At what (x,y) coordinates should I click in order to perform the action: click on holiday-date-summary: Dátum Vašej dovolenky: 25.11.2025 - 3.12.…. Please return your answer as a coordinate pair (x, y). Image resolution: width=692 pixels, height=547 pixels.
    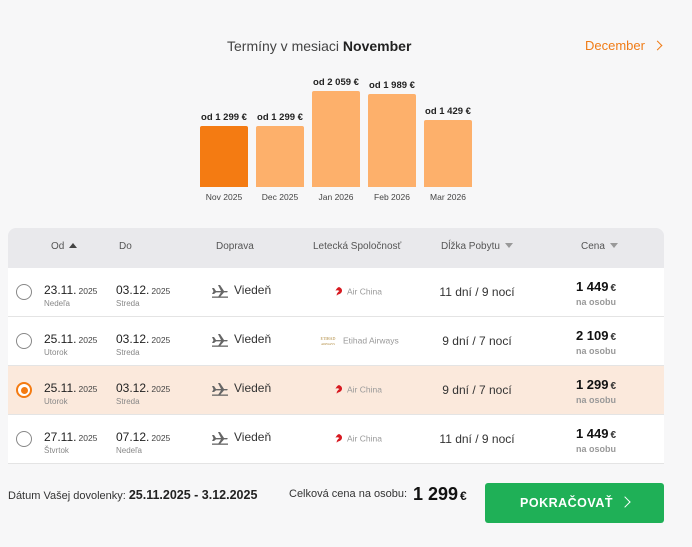
    Looking at the image, I should click on (133, 495).